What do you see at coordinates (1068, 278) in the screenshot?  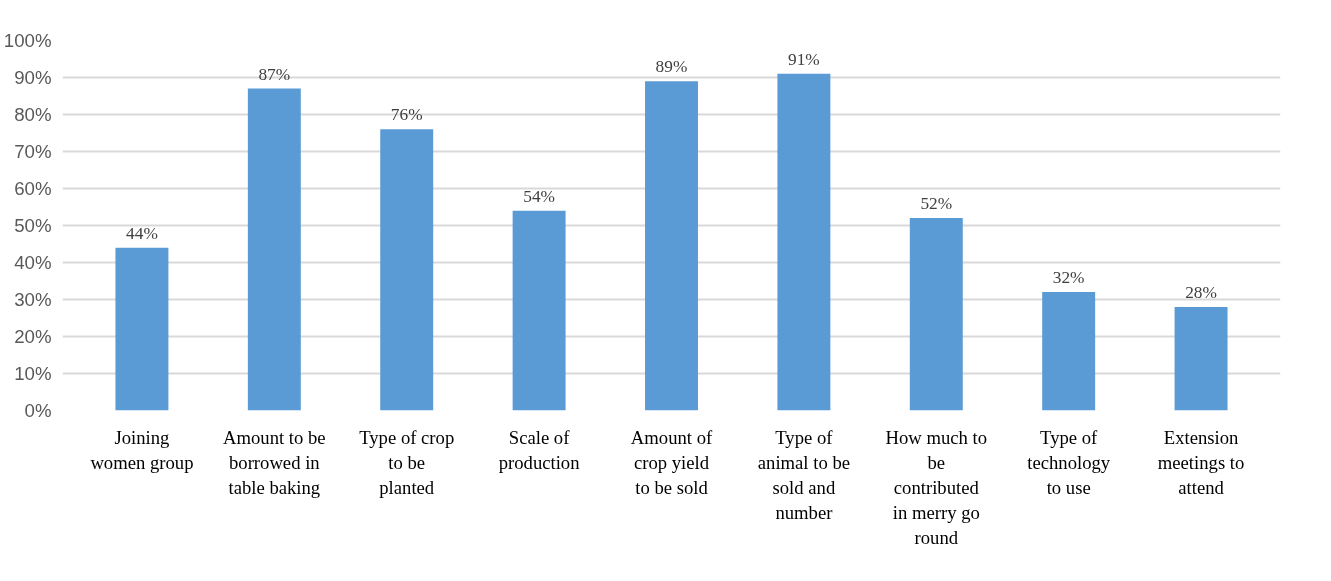 I see `data-label: 32%` at bounding box center [1068, 278].